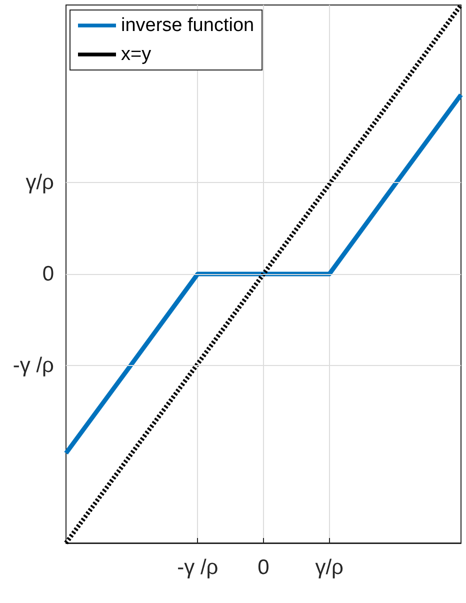 Image resolution: width=466 pixels, height=603 pixels. Describe the element at coordinates (187, 25) in the screenshot. I see `legend-label: inverse function` at that location.